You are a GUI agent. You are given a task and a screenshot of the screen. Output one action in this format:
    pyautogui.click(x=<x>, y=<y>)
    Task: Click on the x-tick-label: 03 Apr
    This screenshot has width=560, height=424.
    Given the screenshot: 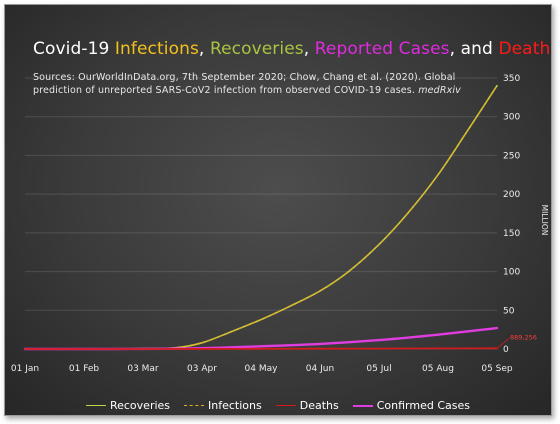 What is the action you would take?
    pyautogui.click(x=202, y=369)
    